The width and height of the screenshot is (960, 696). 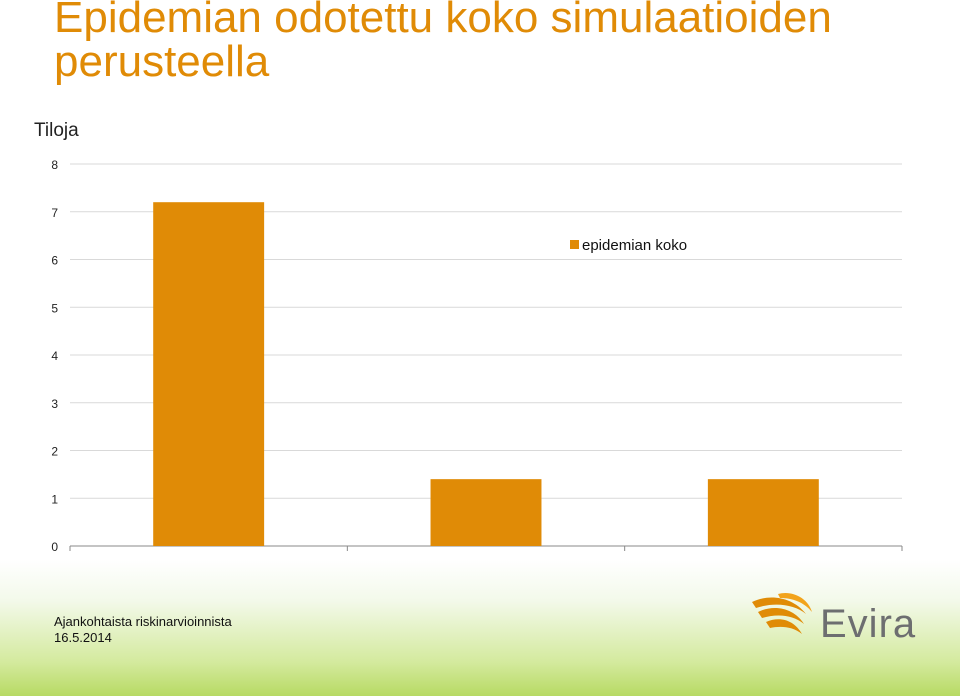 I want to click on y-tick-label: 8, so click(x=54, y=165).